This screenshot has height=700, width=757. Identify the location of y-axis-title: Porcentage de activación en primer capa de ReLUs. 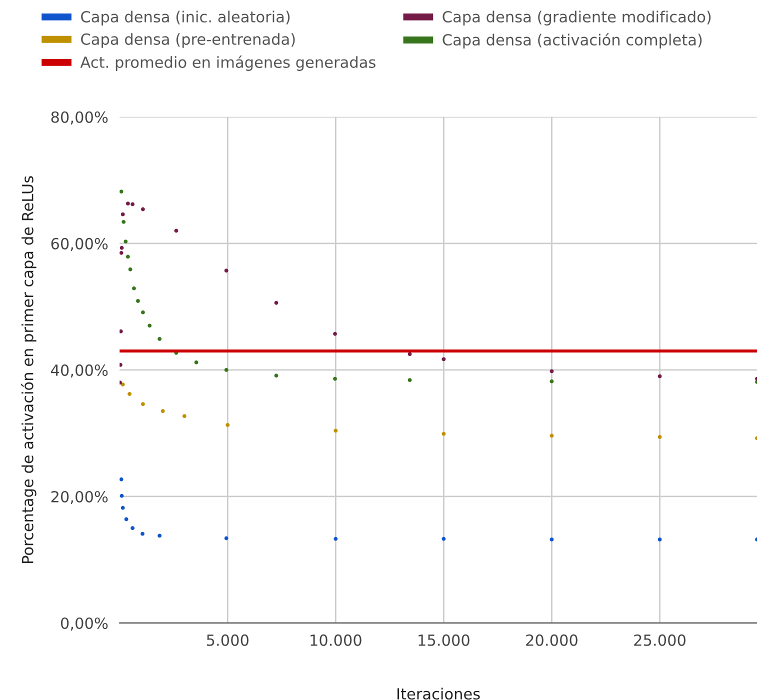
(28, 369).